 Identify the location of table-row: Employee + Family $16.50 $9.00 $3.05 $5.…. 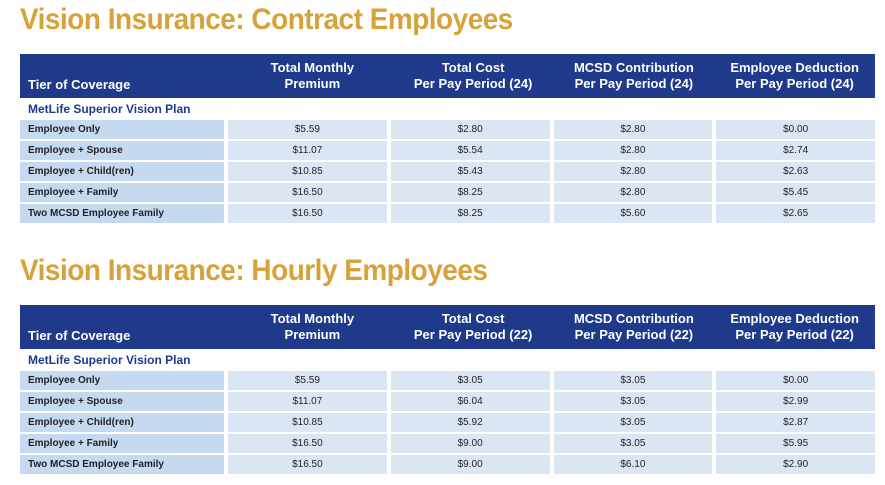
(447, 443).